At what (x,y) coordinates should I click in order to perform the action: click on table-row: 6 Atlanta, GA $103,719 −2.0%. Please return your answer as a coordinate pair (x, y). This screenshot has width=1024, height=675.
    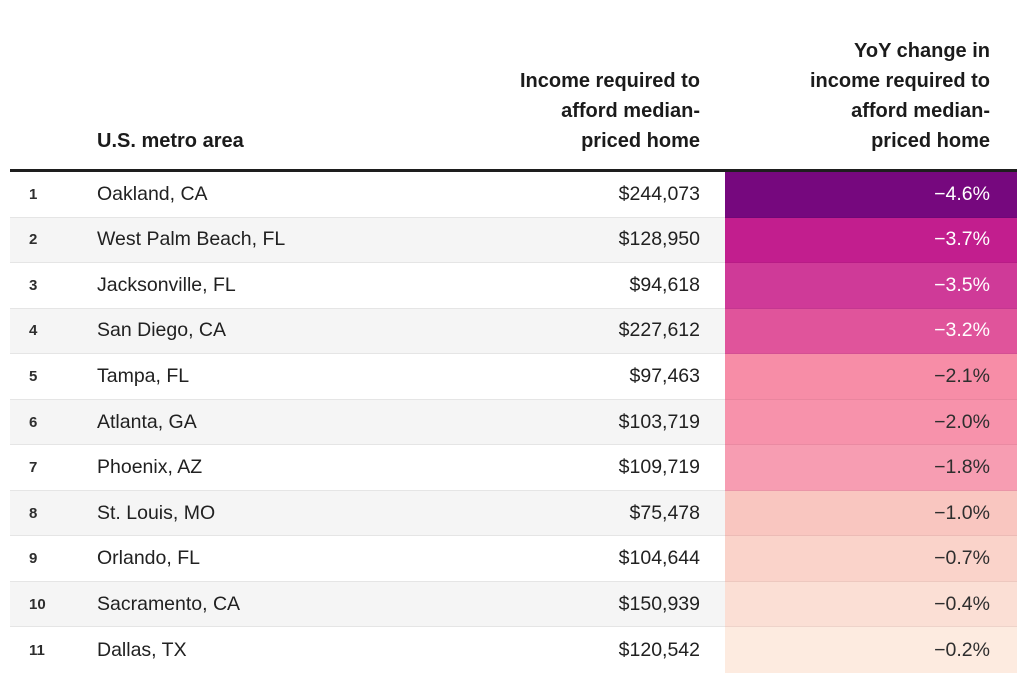
    Looking at the image, I should click on (513, 422).